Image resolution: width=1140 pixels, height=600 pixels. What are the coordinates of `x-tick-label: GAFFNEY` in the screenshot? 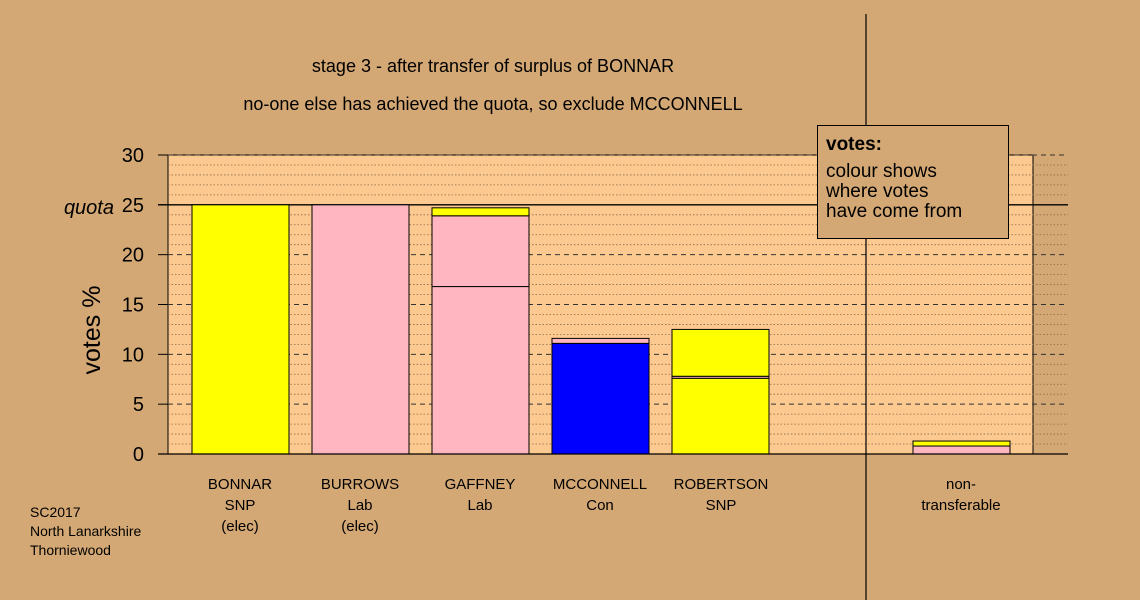 It's located at (480, 484).